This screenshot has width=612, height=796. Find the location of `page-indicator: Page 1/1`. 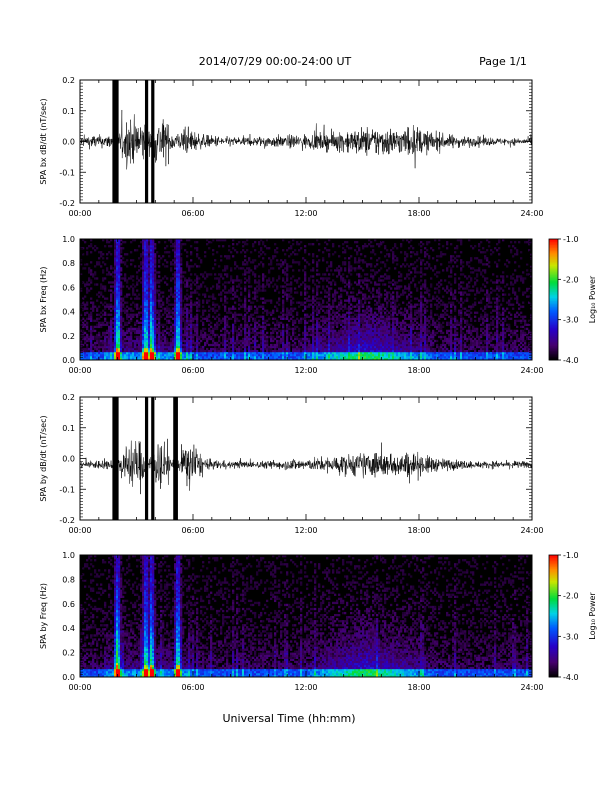

page-indicator: Page 1/1 is located at coordinates (503, 61).